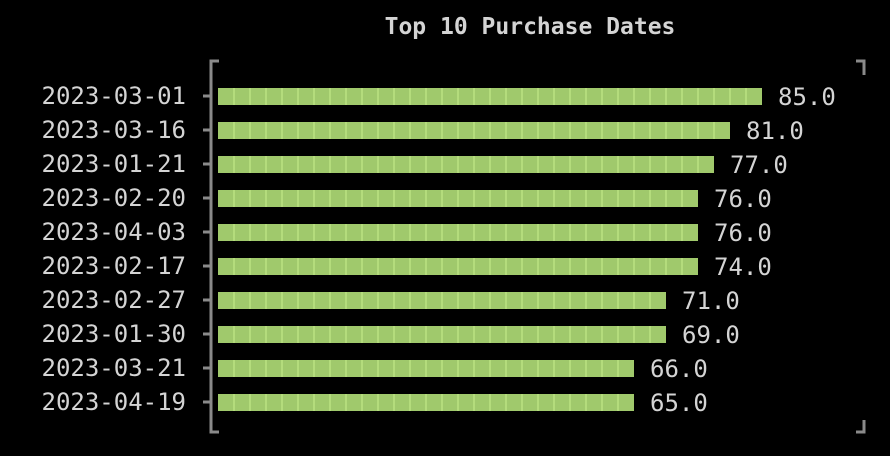 The height and width of the screenshot is (456, 890). I want to click on data-label: 77.0, so click(759, 165).